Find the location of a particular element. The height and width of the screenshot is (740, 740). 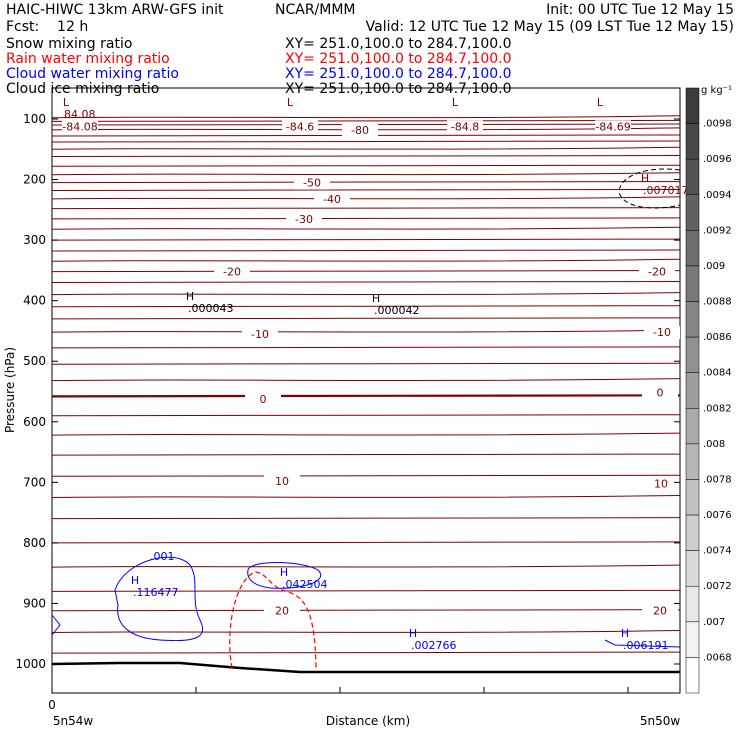

cloud-ice-contour is located at coordinates (649, 188).